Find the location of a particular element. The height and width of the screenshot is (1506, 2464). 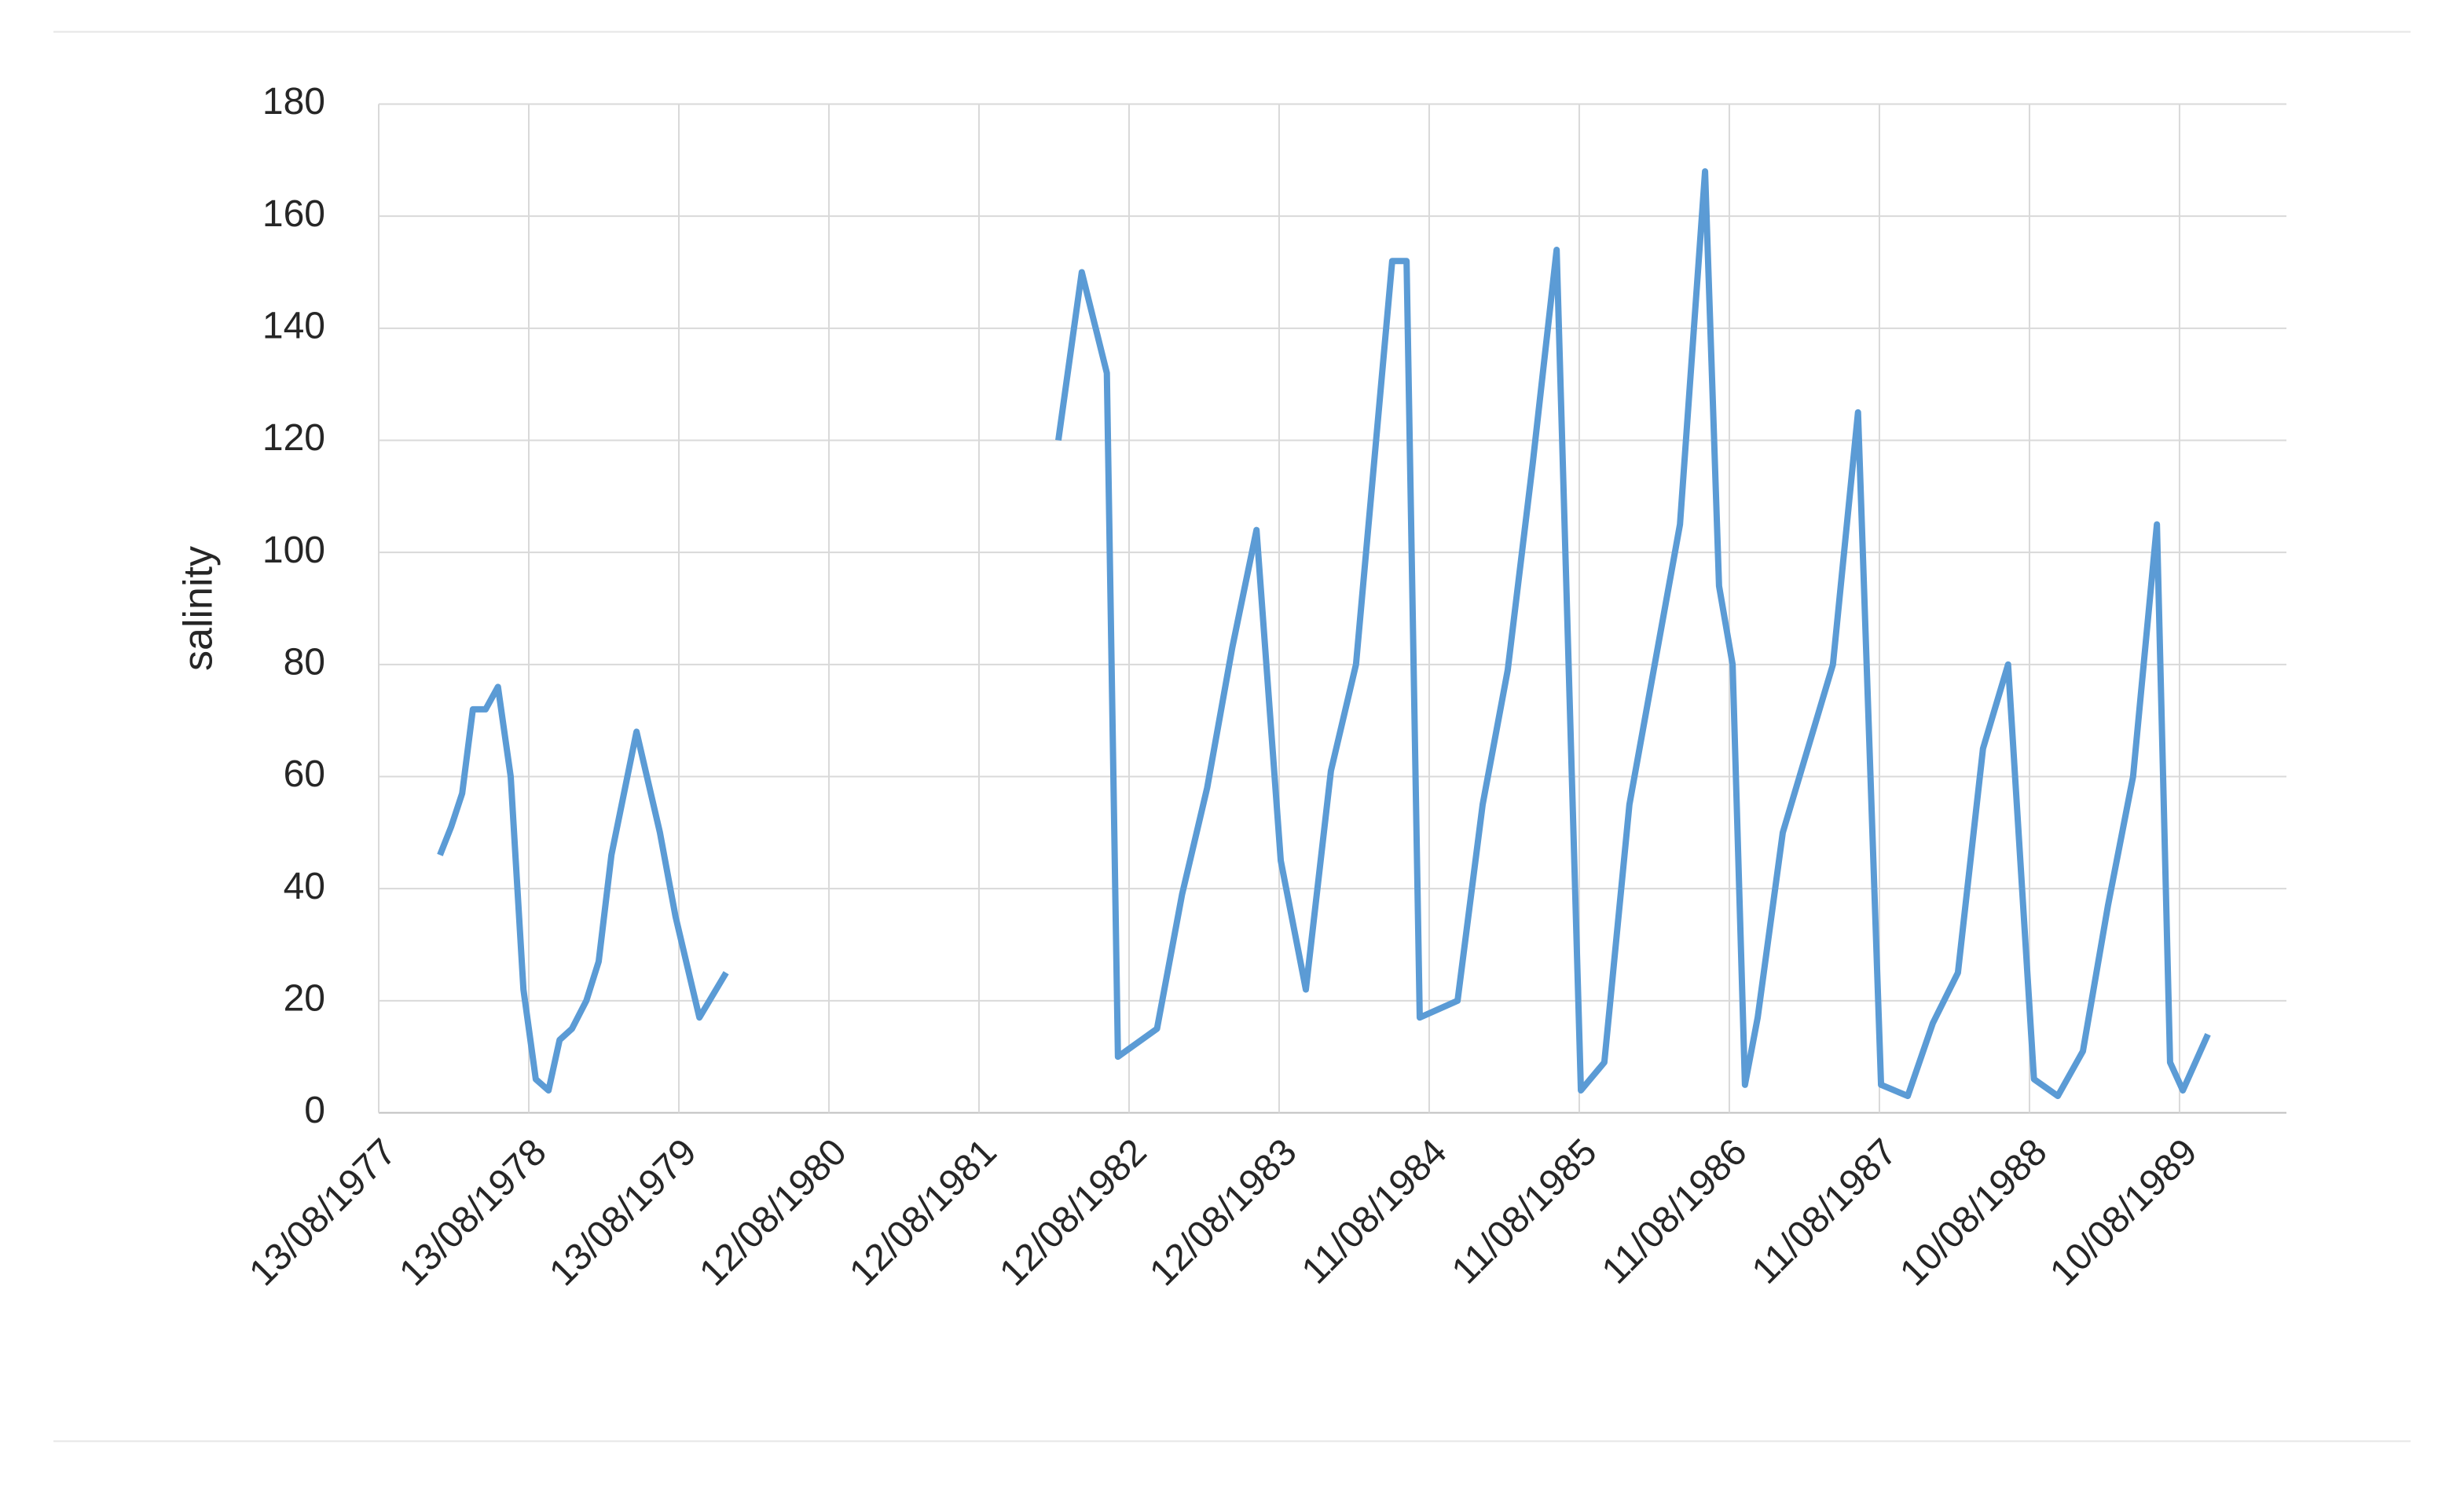

y-axis-title: salinity is located at coordinates (199, 608).